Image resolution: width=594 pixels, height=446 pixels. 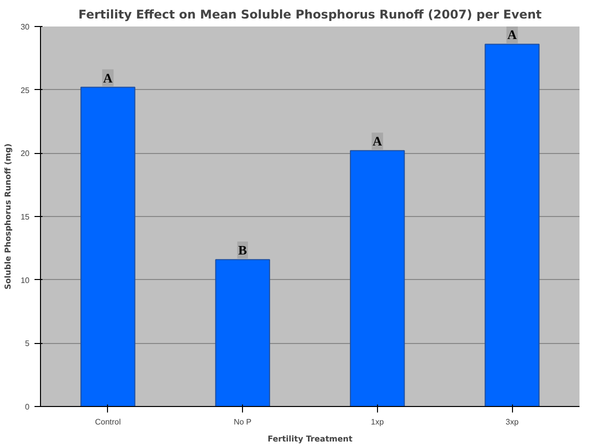 What do you see at coordinates (25, 153) in the screenshot?
I see `y-tick-label: 20` at bounding box center [25, 153].